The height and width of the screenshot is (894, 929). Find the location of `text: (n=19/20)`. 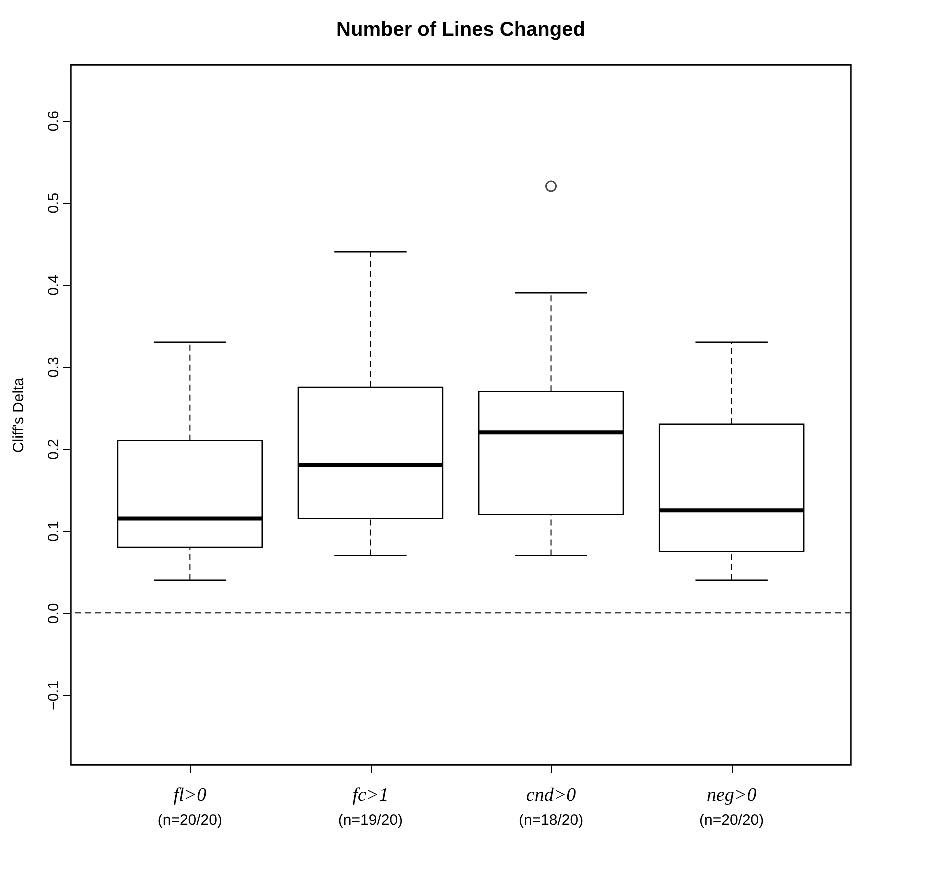

text: (n=19/20) is located at coordinates (371, 820).